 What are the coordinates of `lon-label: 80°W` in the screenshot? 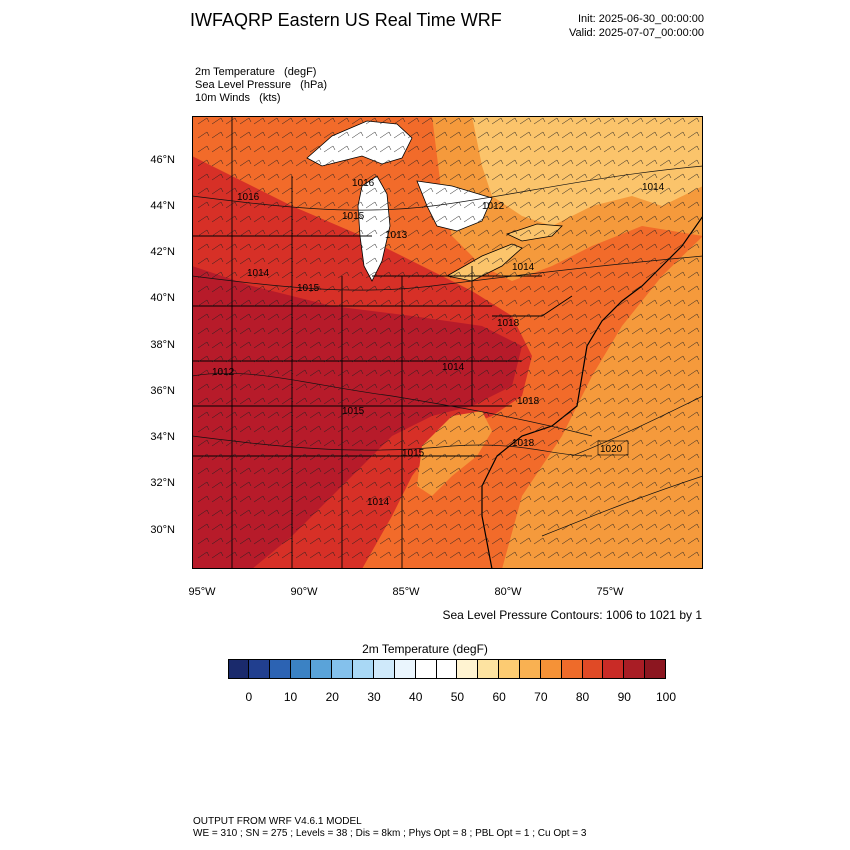 It's located at (508, 592).